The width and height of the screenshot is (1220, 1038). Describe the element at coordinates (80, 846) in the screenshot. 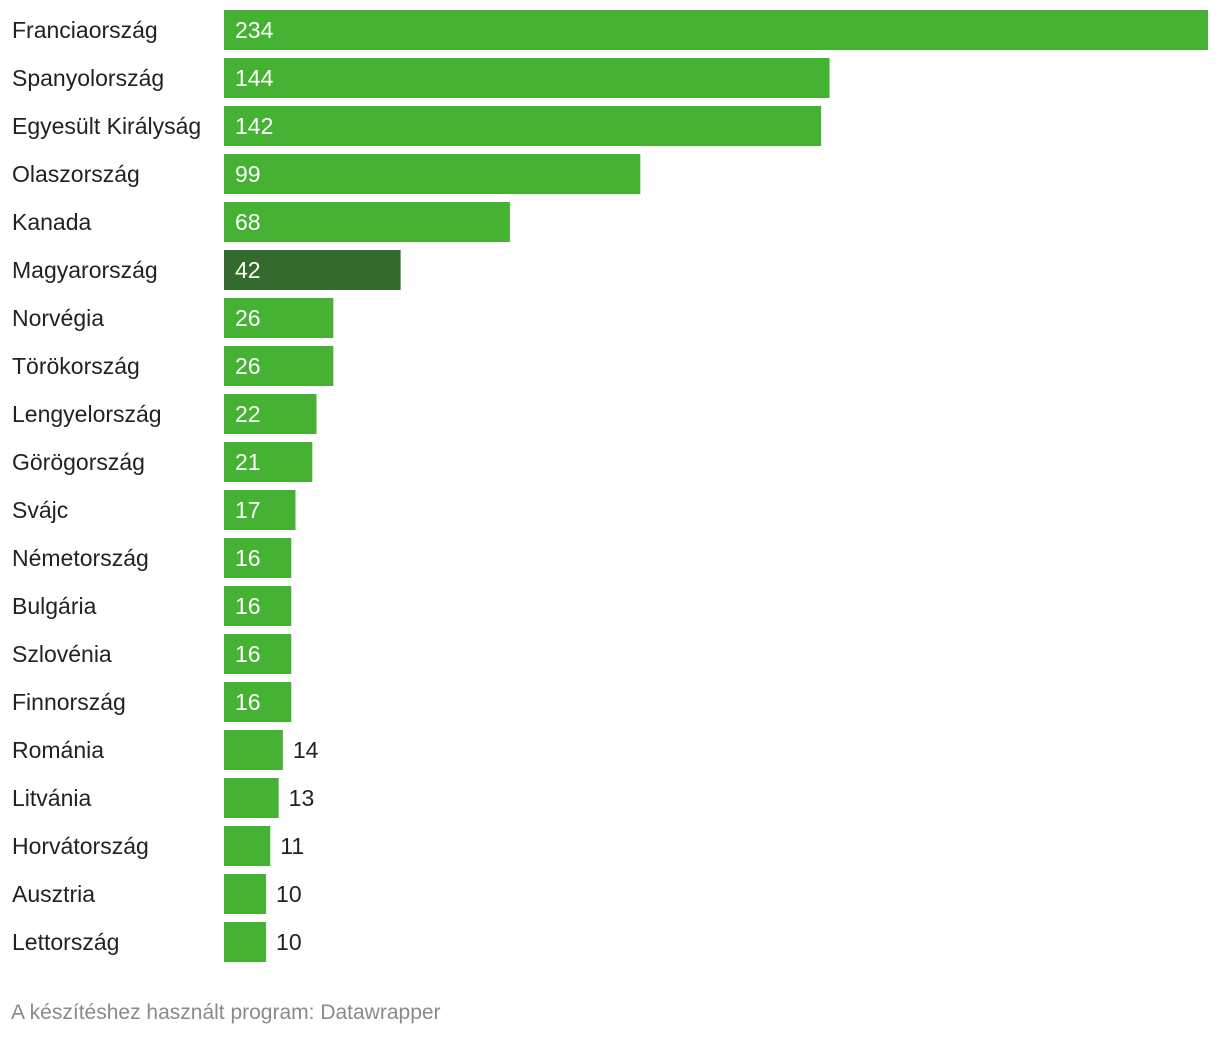

I see `category-label: Horvátország` at that location.